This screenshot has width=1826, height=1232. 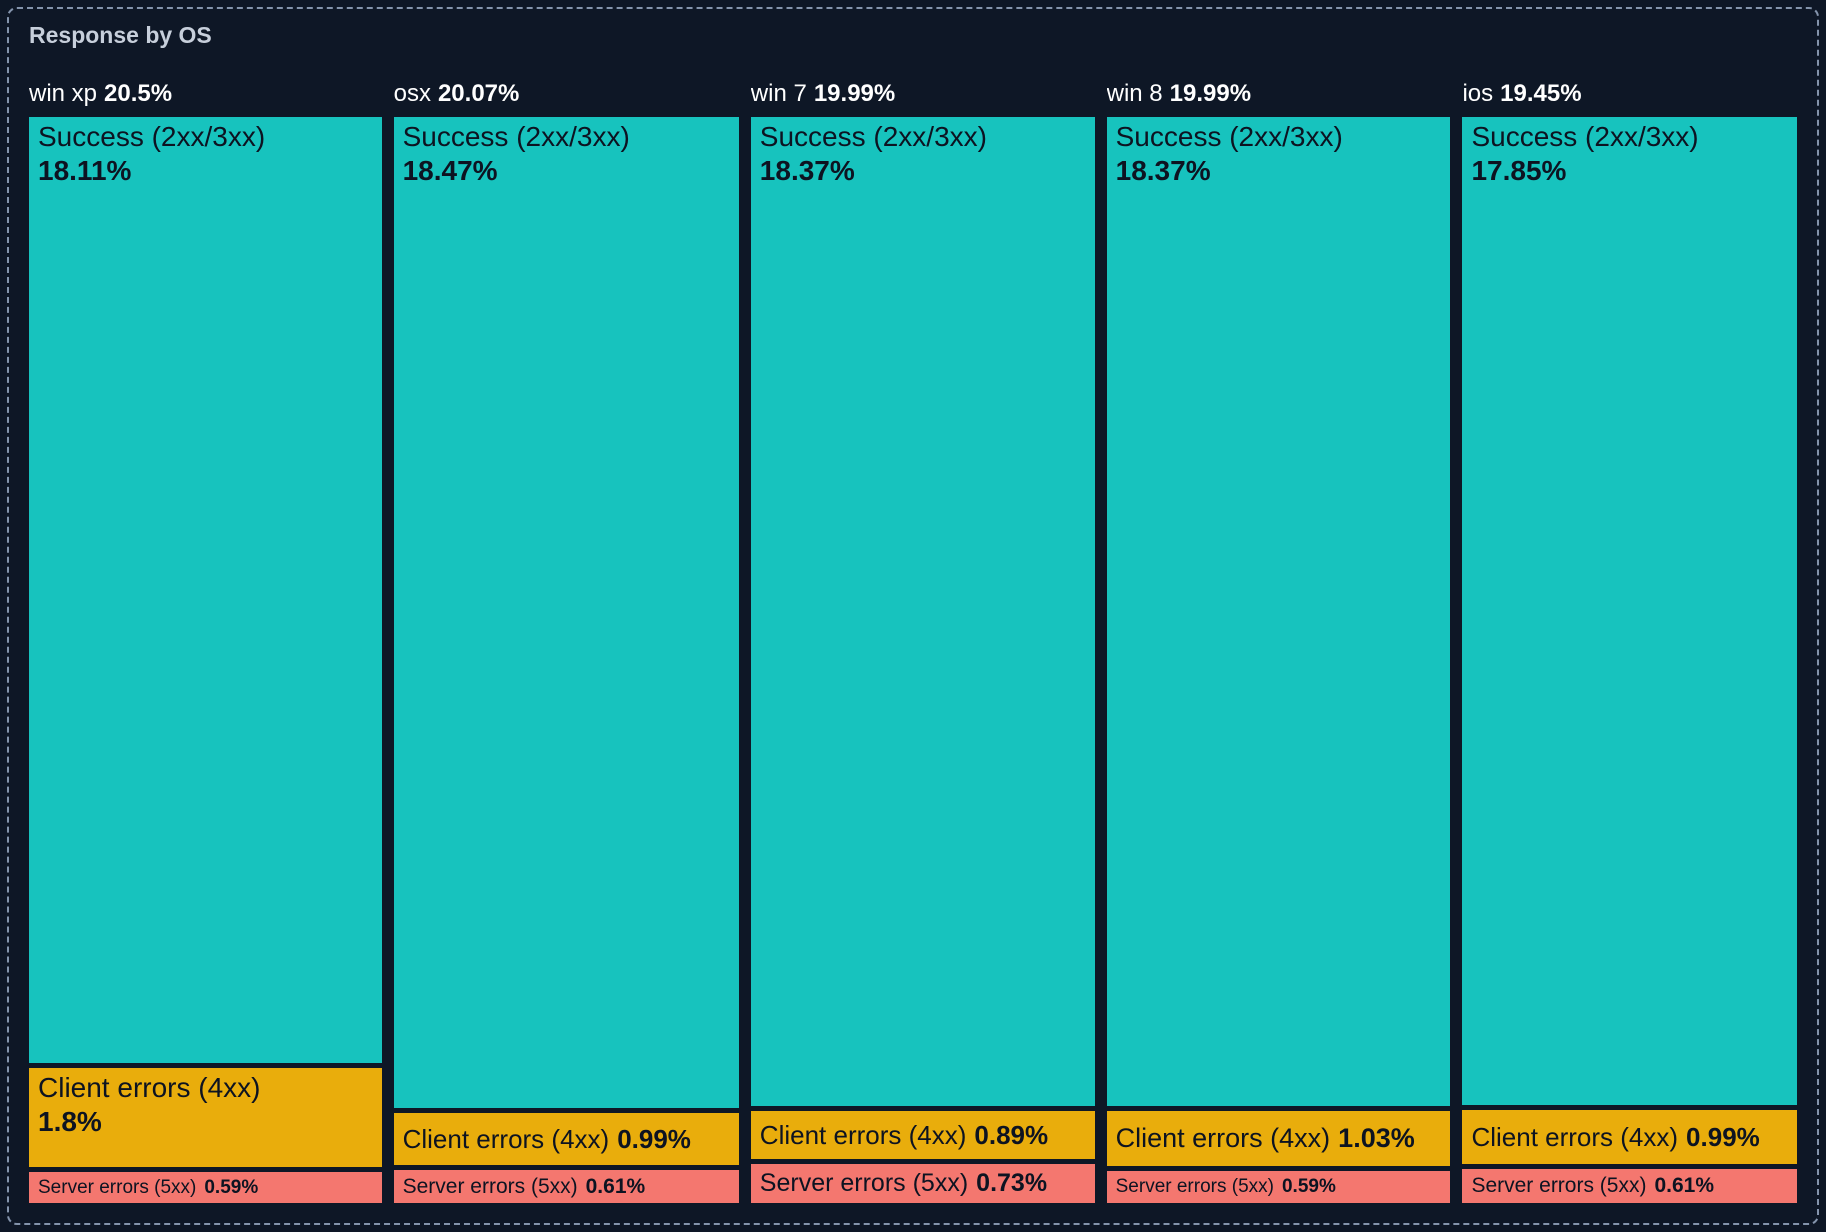 What do you see at coordinates (1629, 94) in the screenshot?
I see `os-column-header: ios 19.45%` at bounding box center [1629, 94].